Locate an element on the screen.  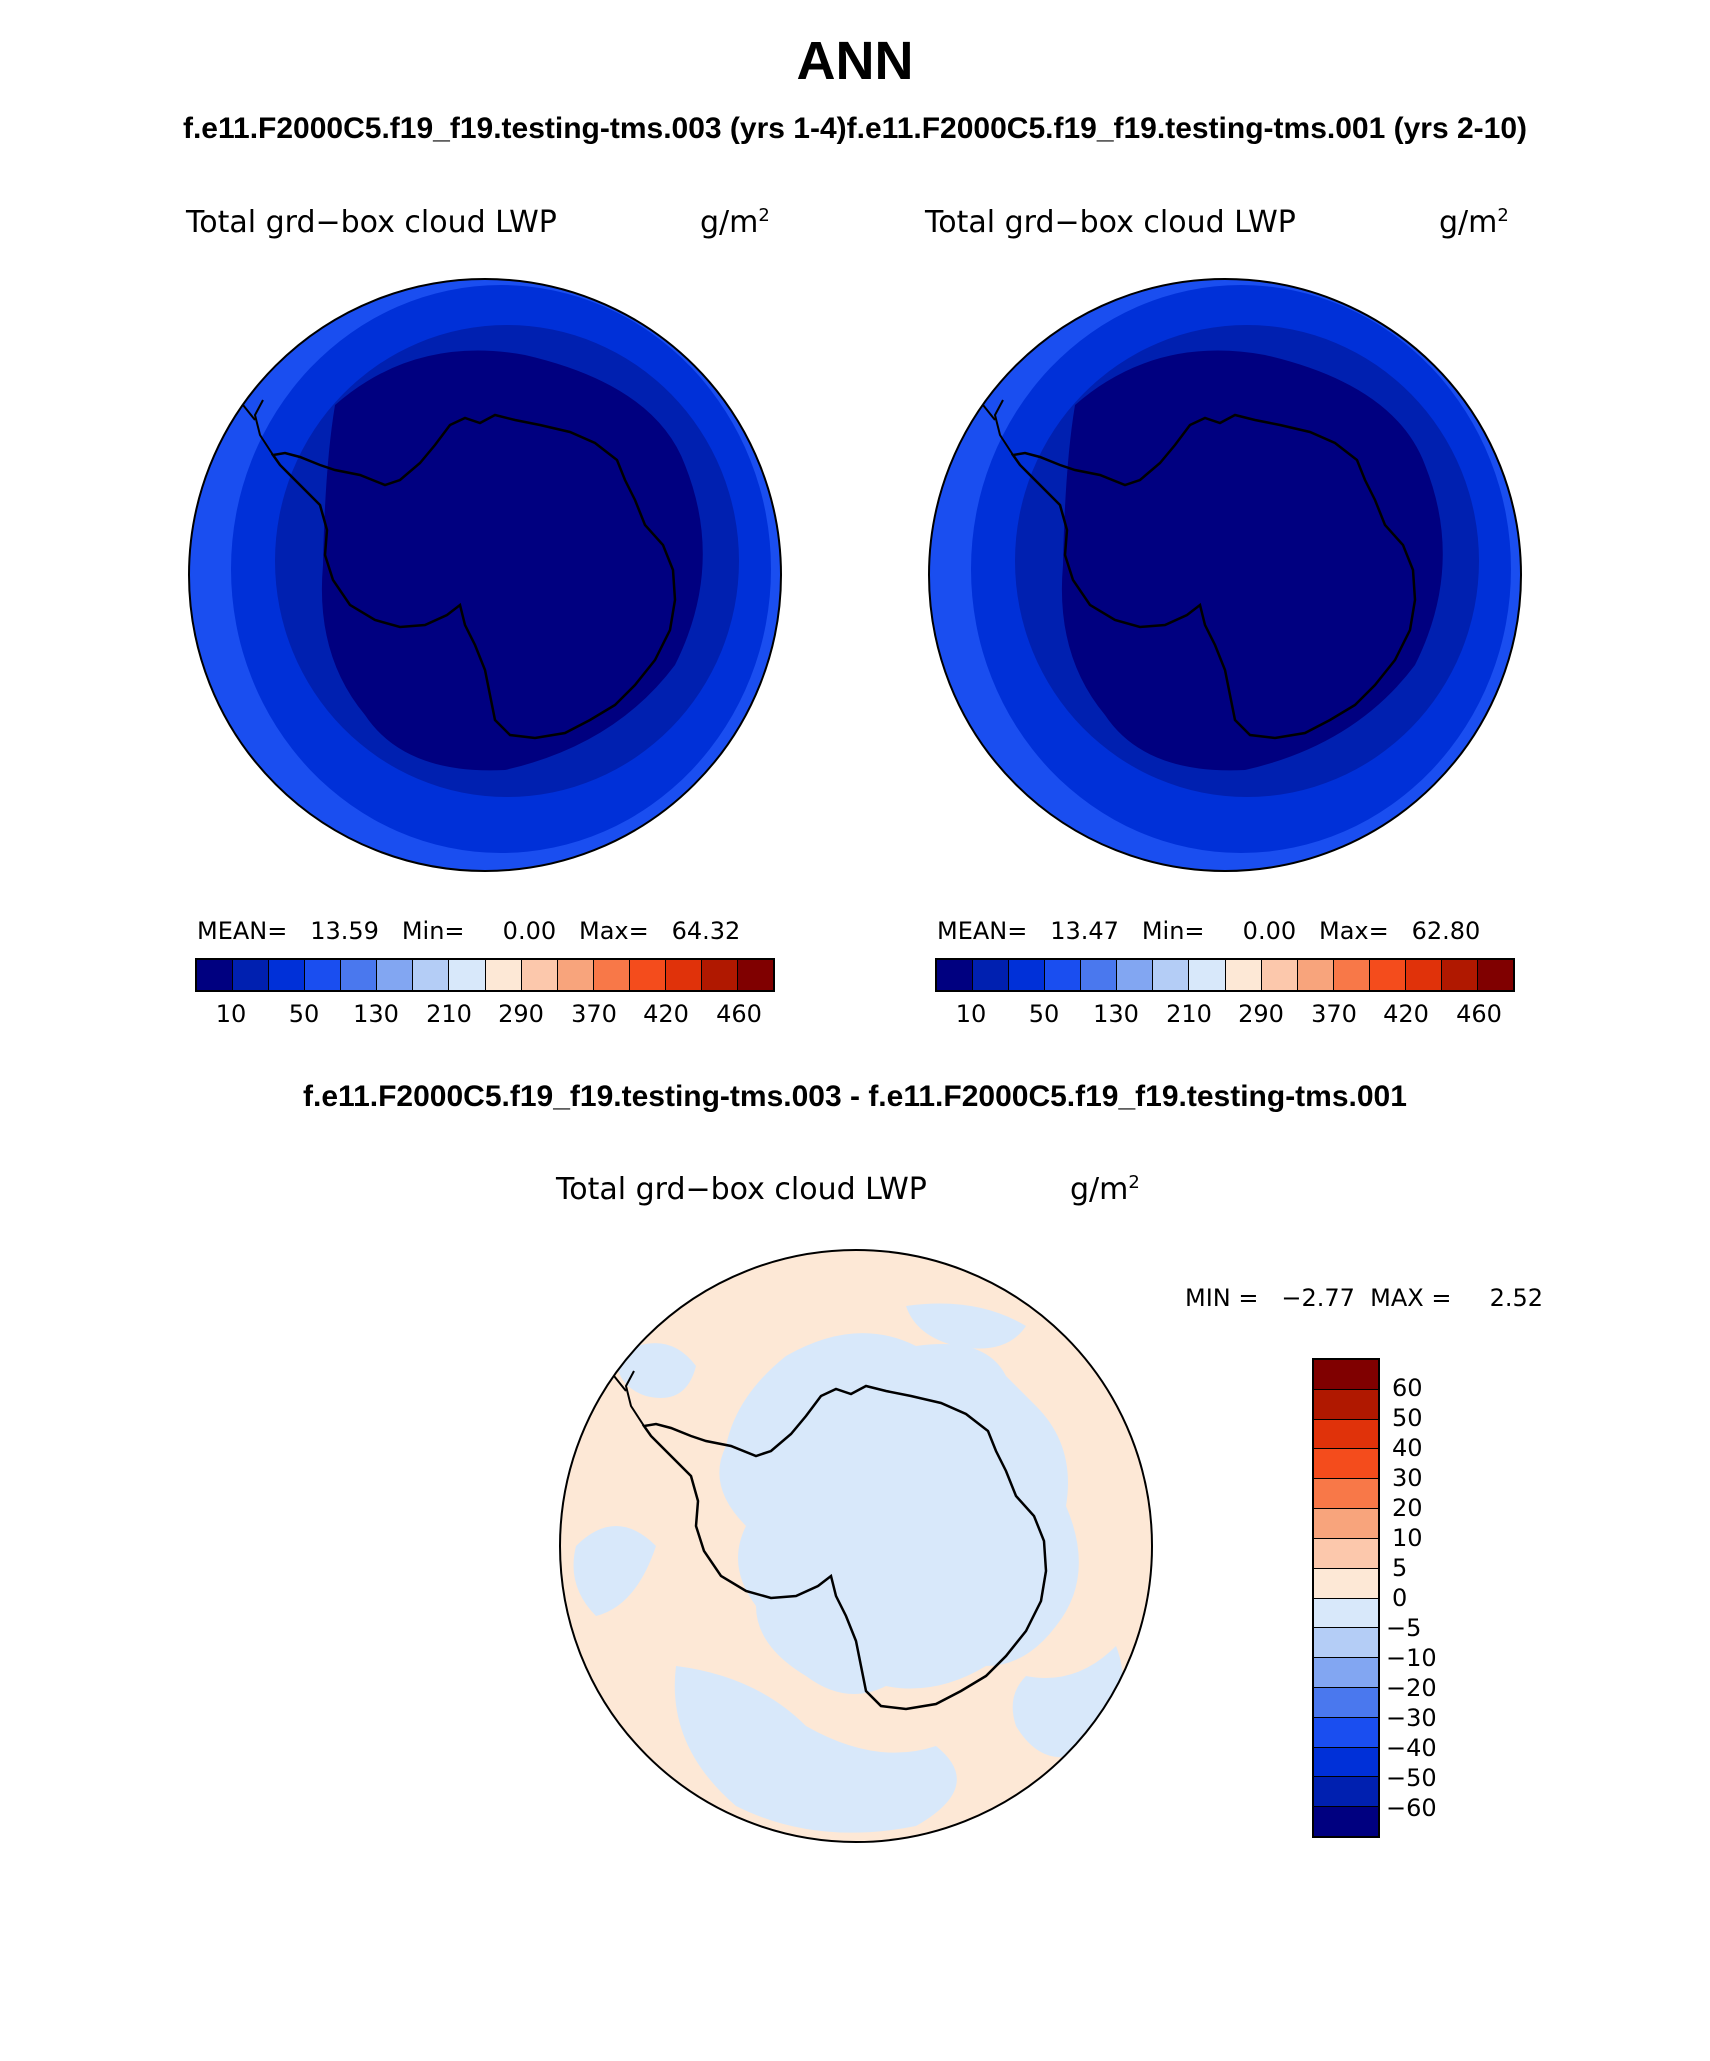
panel1-stats: MEAN= 13.59 Min= 0.00 Max= 64.32 is located at coordinates (469, 931).